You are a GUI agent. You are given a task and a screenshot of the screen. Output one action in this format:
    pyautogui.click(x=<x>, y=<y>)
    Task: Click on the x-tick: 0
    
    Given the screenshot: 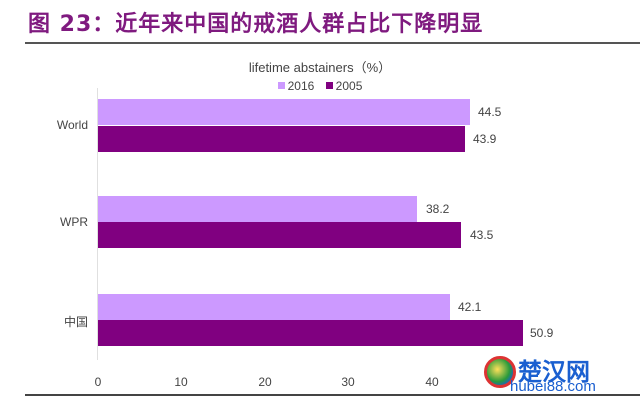 What is the action you would take?
    pyautogui.click(x=98, y=382)
    